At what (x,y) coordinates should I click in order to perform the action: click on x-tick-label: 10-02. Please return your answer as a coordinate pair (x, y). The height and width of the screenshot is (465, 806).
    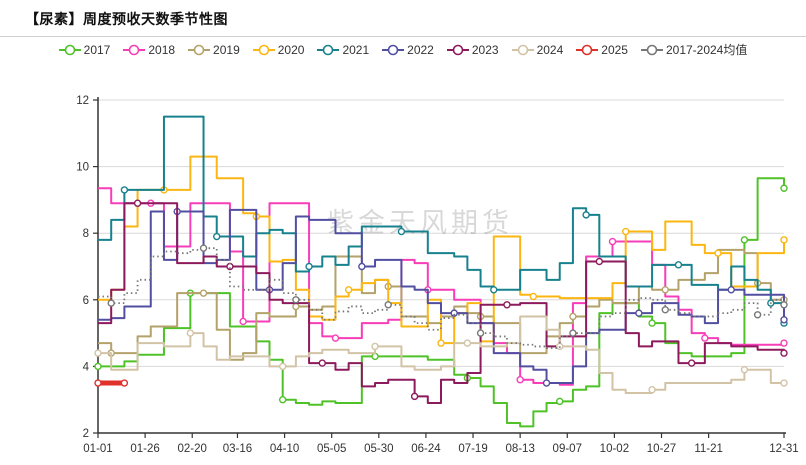
    Looking at the image, I should click on (614, 449).